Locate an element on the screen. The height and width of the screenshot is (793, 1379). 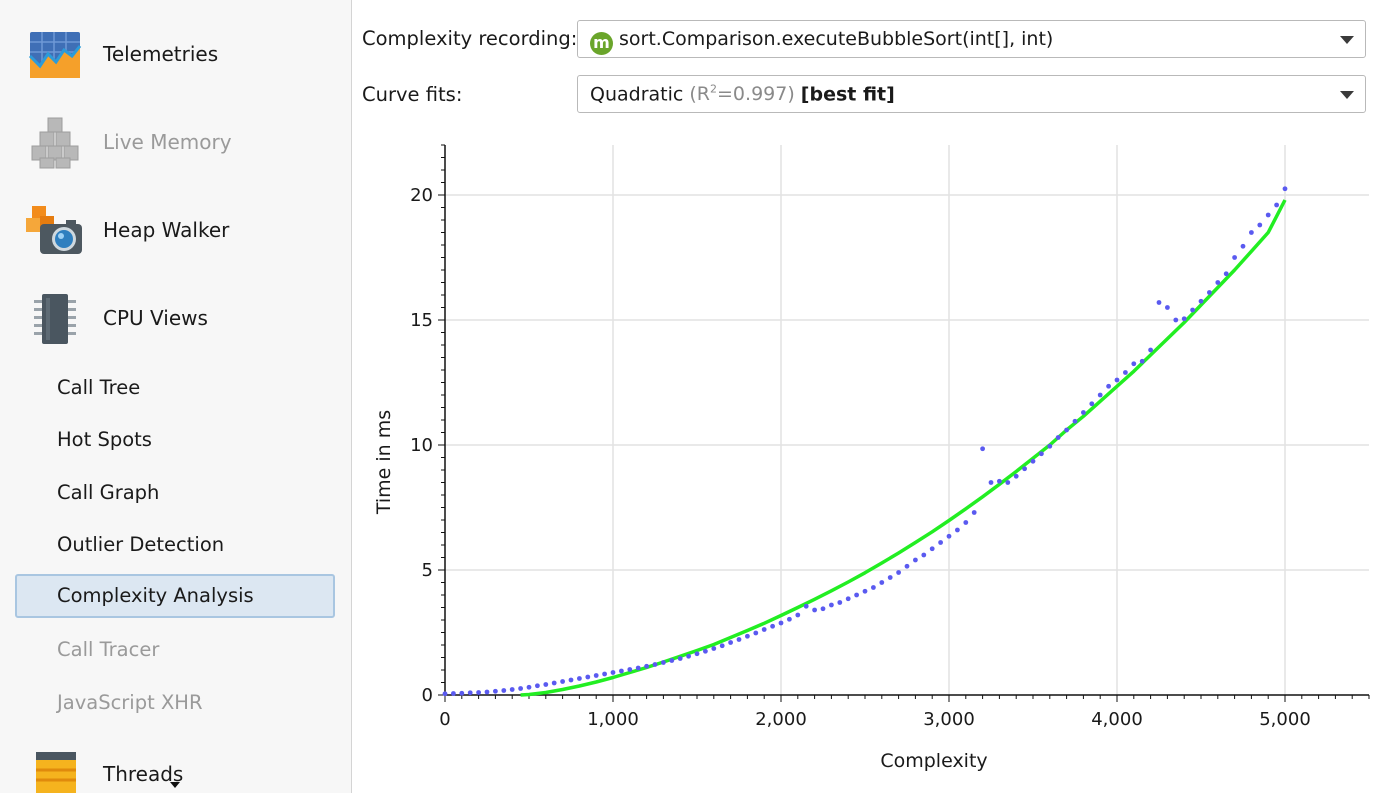
sidebar-section-cpu-views: CPU Views is located at coordinates (175, 318).